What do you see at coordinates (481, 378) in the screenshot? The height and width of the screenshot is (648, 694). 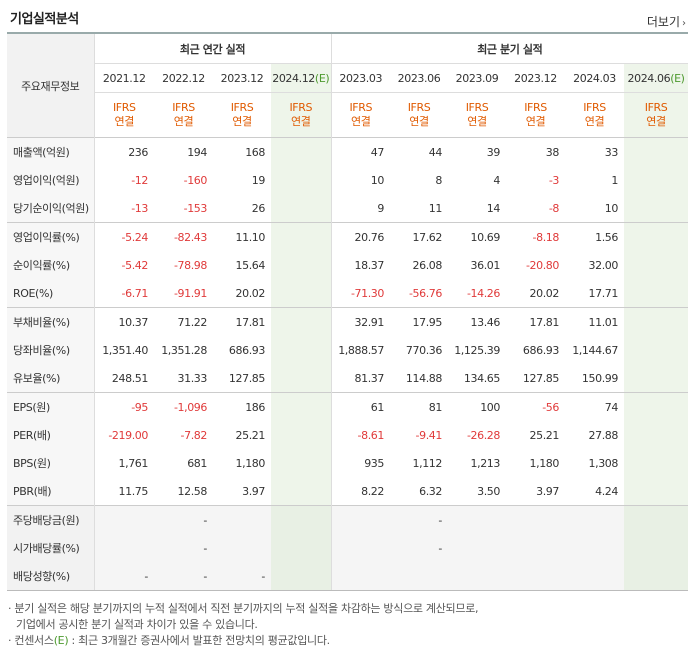 I see `table-cell: 134.65` at bounding box center [481, 378].